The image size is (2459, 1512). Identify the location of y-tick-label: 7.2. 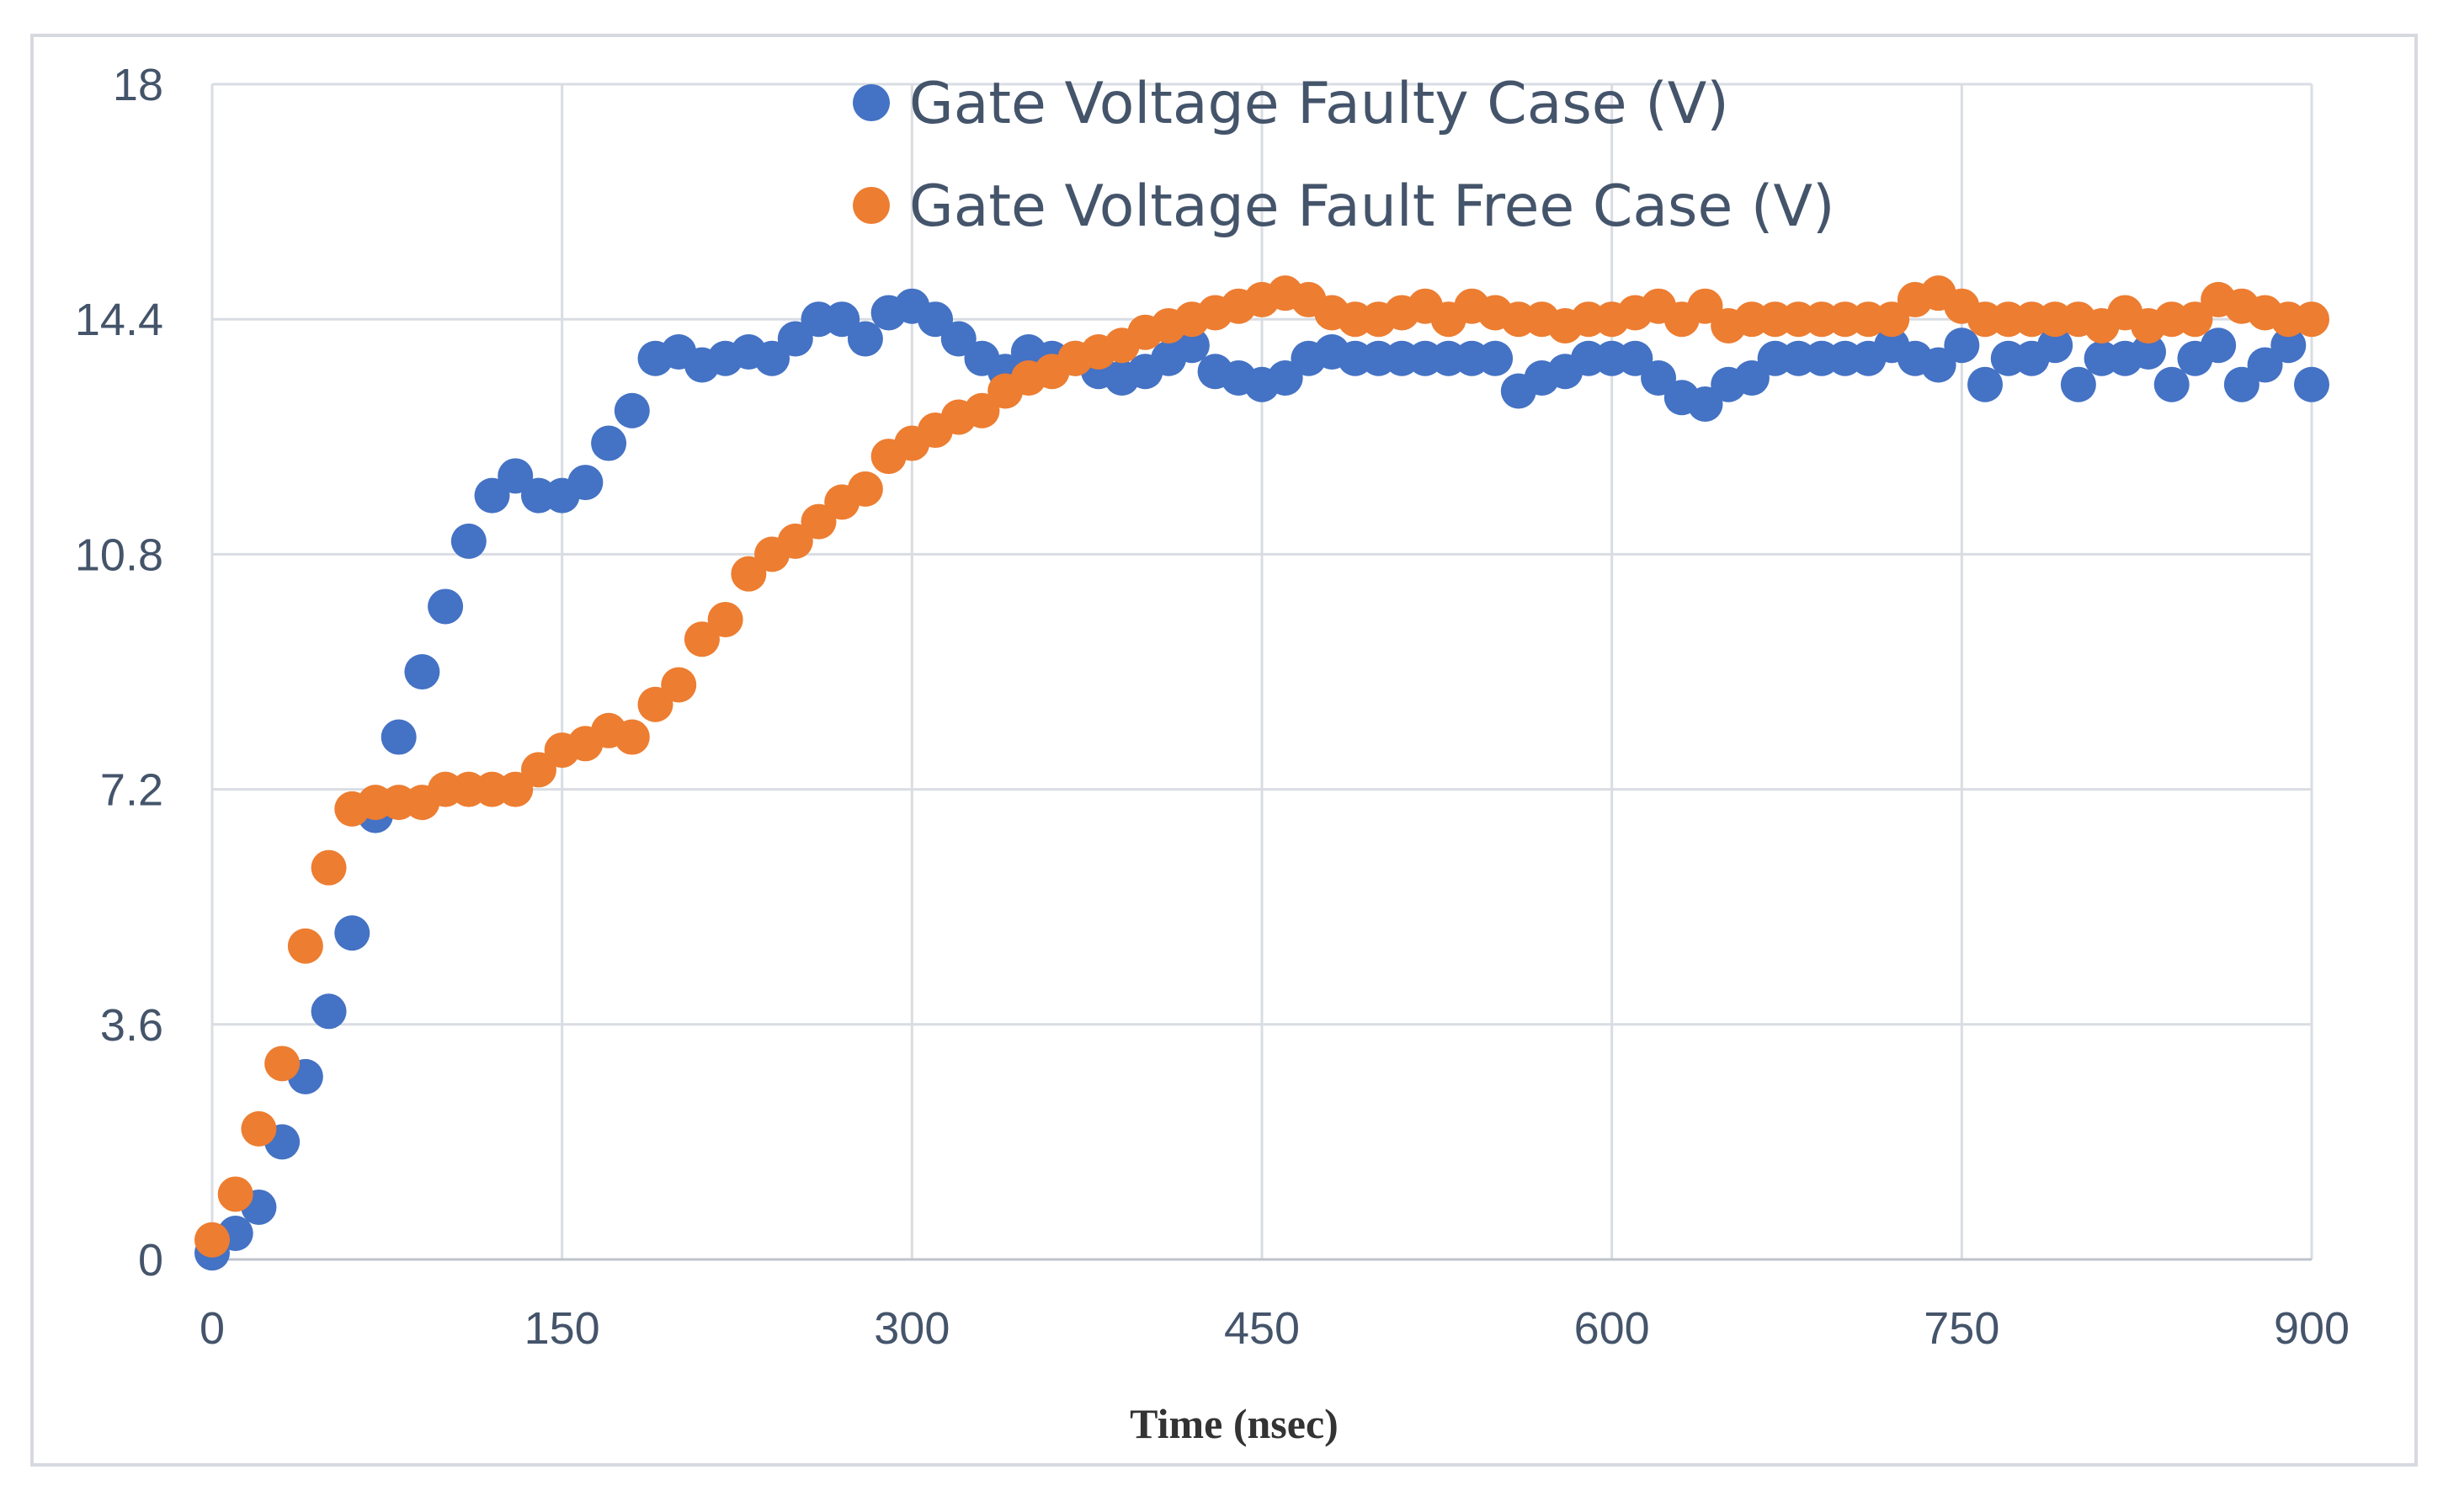
(131, 791).